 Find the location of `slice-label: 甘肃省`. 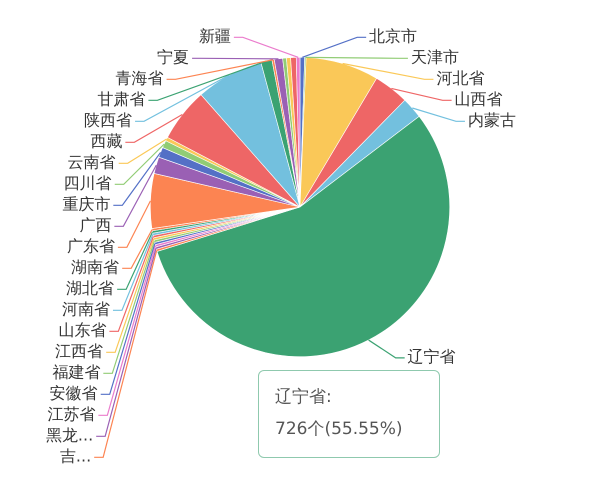

slice-label: 甘肃省 is located at coordinates (121, 98).